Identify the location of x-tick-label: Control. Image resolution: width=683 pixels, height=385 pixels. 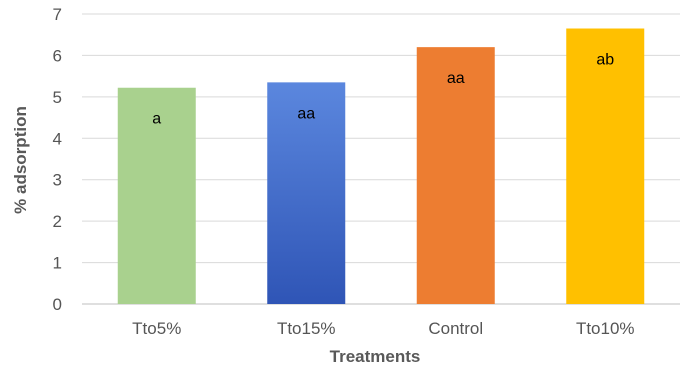
(455, 328).